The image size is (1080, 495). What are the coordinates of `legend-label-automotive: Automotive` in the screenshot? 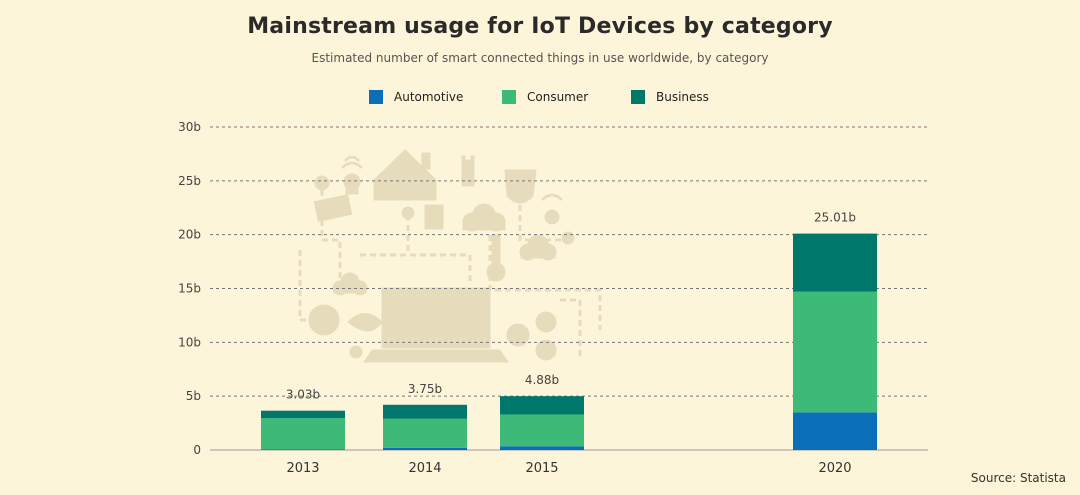 It's located at (429, 97).